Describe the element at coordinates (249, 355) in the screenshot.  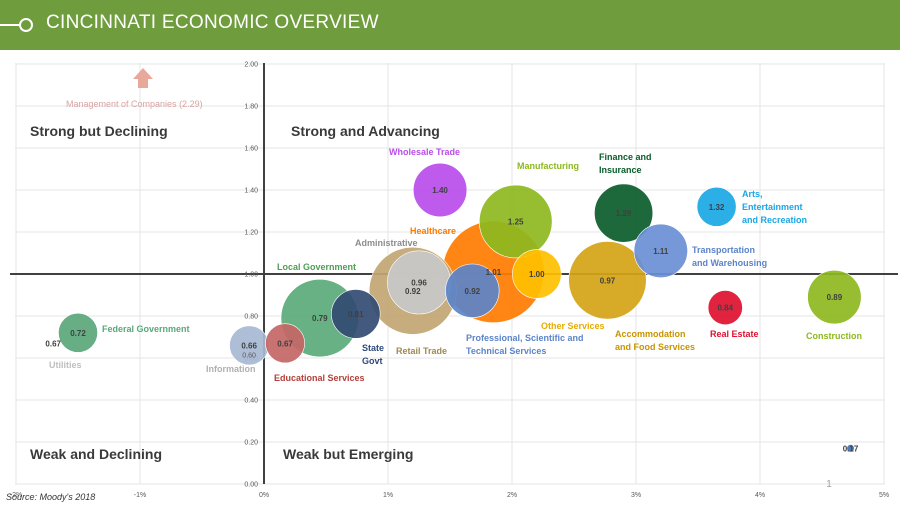
I see `bubble-extra-label: 0.60` at that location.